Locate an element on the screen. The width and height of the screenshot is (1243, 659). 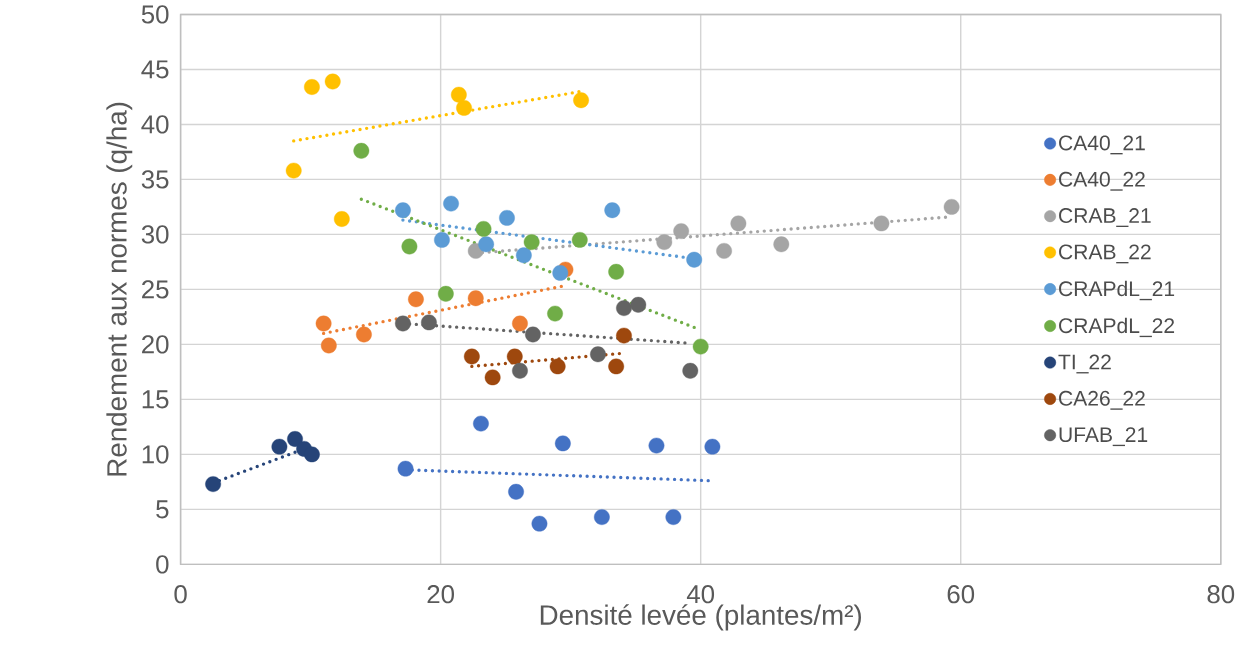
y-tick-label: 5 is located at coordinates (162, 509).